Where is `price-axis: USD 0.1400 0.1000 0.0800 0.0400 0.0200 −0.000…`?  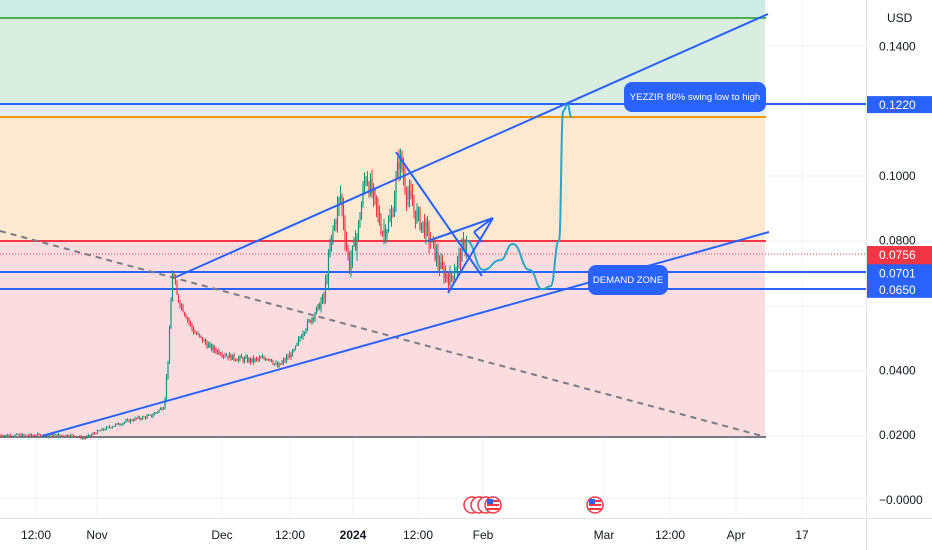
price-axis: USD 0.1400 0.1000 0.0800 0.0400 0.0200 −0.000… is located at coordinates (899, 259).